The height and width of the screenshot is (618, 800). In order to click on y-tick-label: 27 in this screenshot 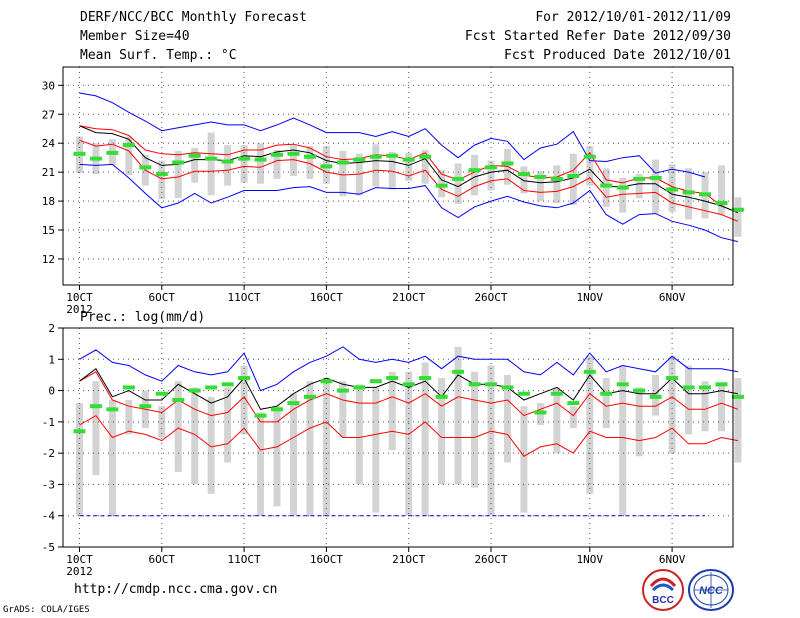, I will do `click(48, 114)`.